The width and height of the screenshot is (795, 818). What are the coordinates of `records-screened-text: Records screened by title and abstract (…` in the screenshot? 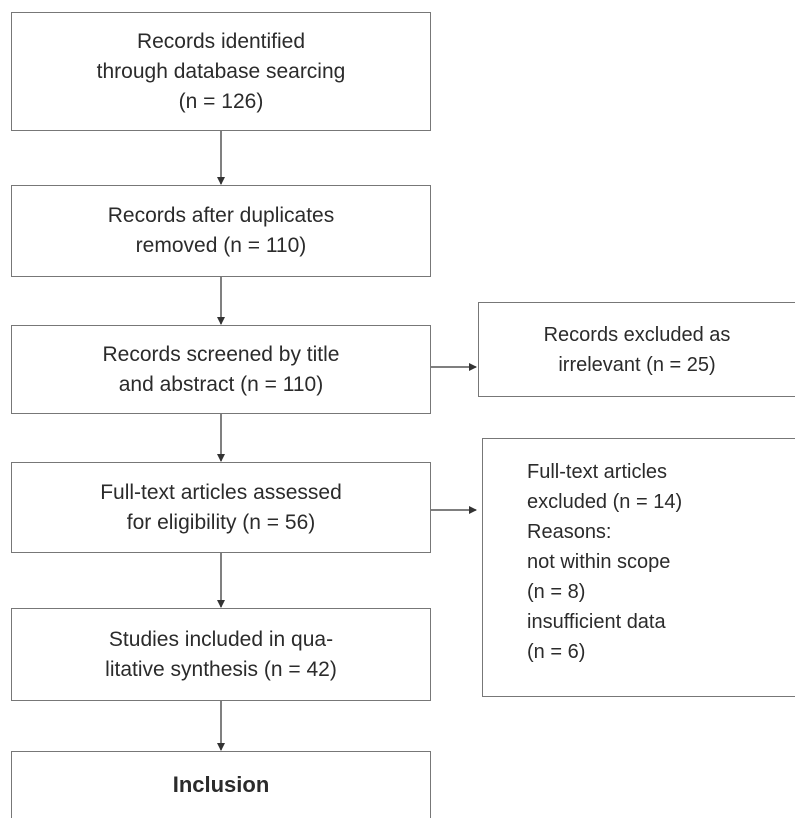 It's located at (221, 369).